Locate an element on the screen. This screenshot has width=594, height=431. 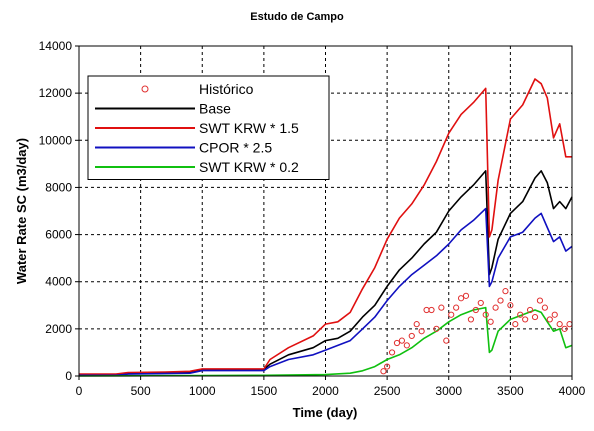
x-axis-ticks: 0 500 1000 1500 2000 2500 3000 3500 4000 is located at coordinates (331, 387).